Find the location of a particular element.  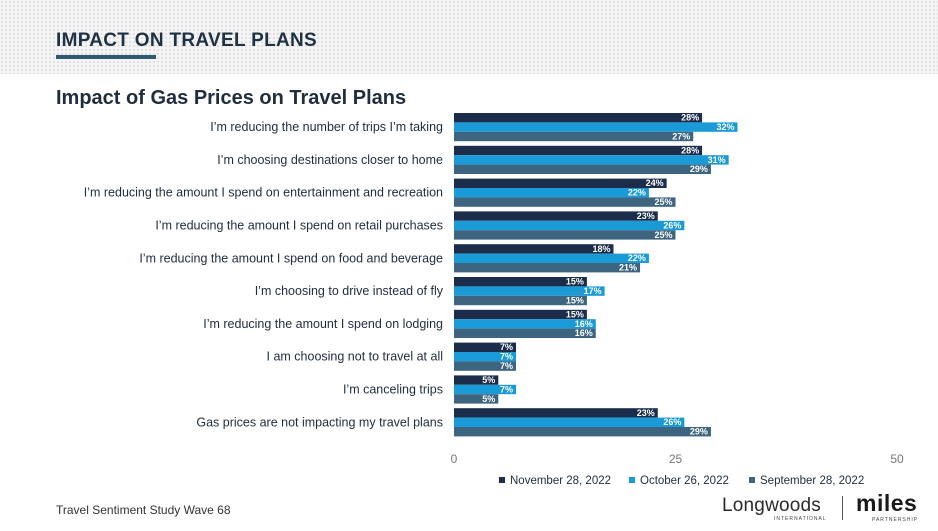

bar-value-label: 32% is located at coordinates (726, 127).